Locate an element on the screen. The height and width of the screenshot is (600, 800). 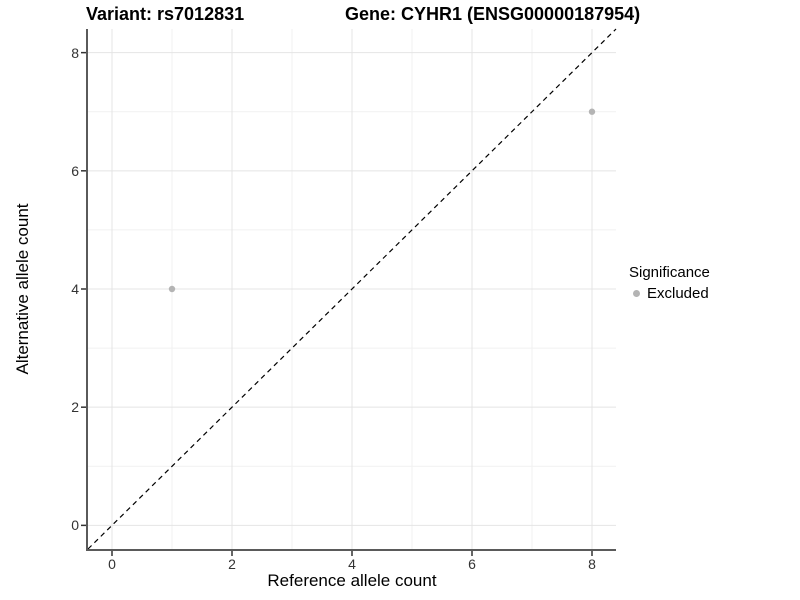
x-tick-label: 4 is located at coordinates (352, 564).